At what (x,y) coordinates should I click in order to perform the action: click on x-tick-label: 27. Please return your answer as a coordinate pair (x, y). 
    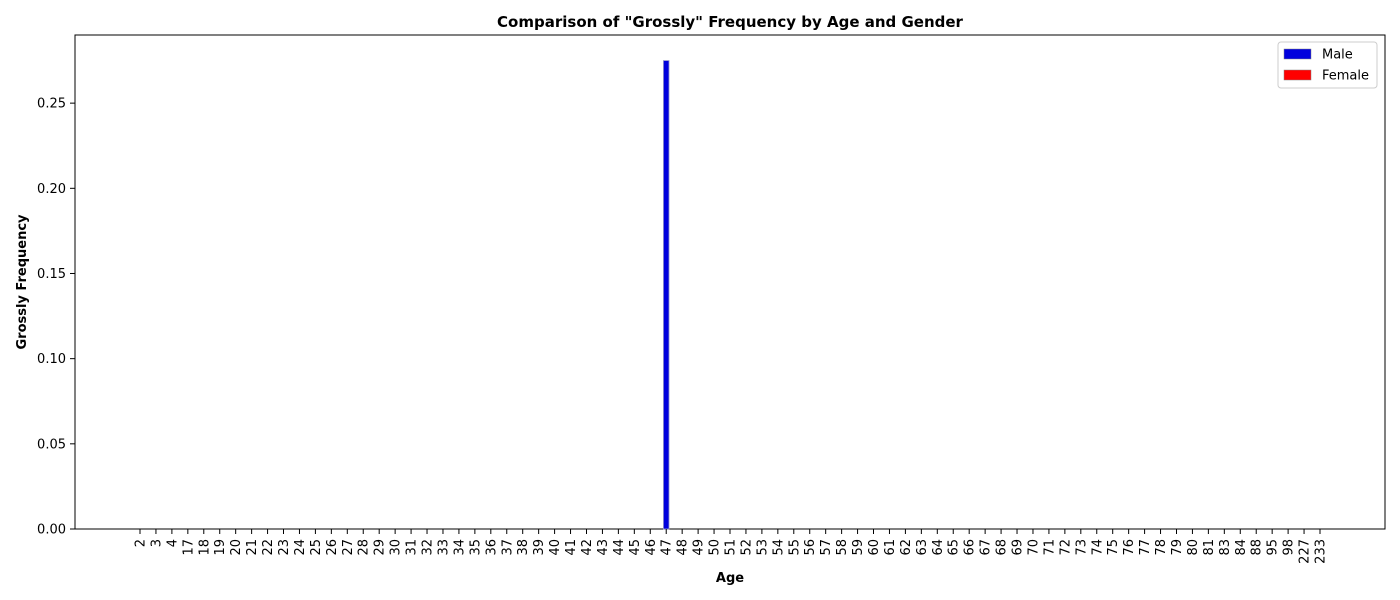
    Looking at the image, I should click on (348, 547).